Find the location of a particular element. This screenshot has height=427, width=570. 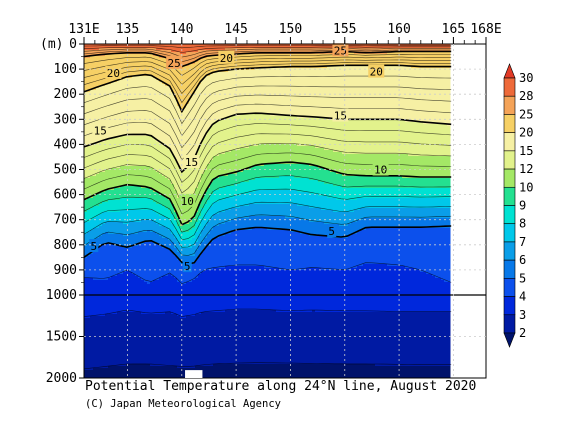

isotherm-thin is located at coordinates (267, 235).